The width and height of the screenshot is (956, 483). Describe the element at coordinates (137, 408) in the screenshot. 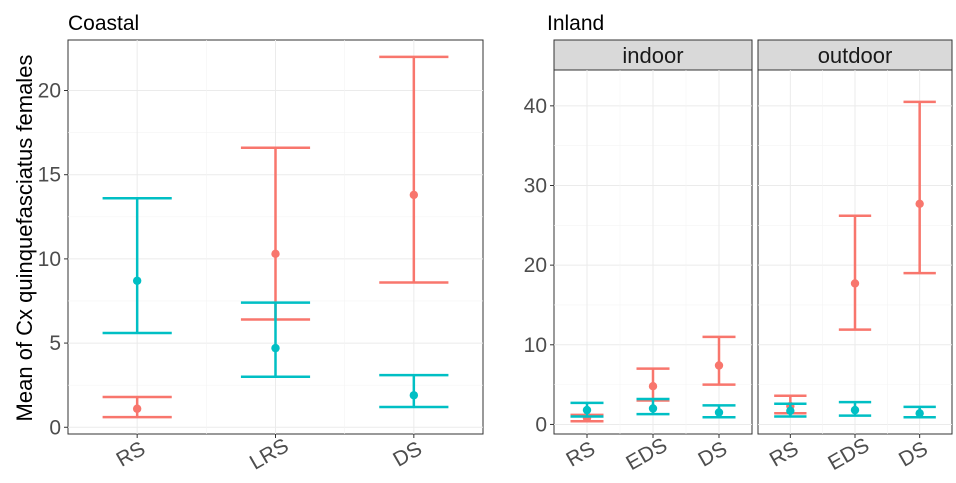

I see `coastal-RS-s0-mean-point` at that location.